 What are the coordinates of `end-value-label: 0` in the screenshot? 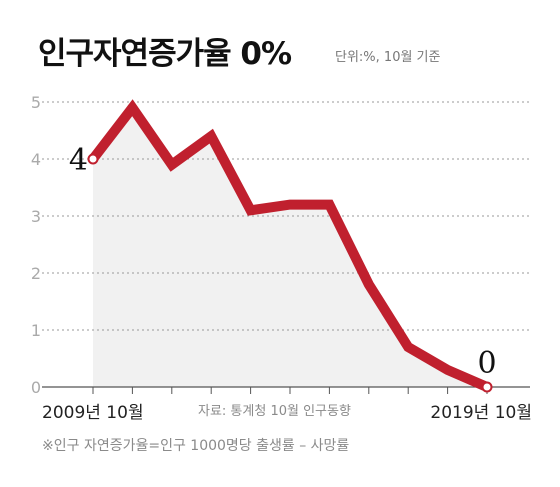 It's located at (486, 363).